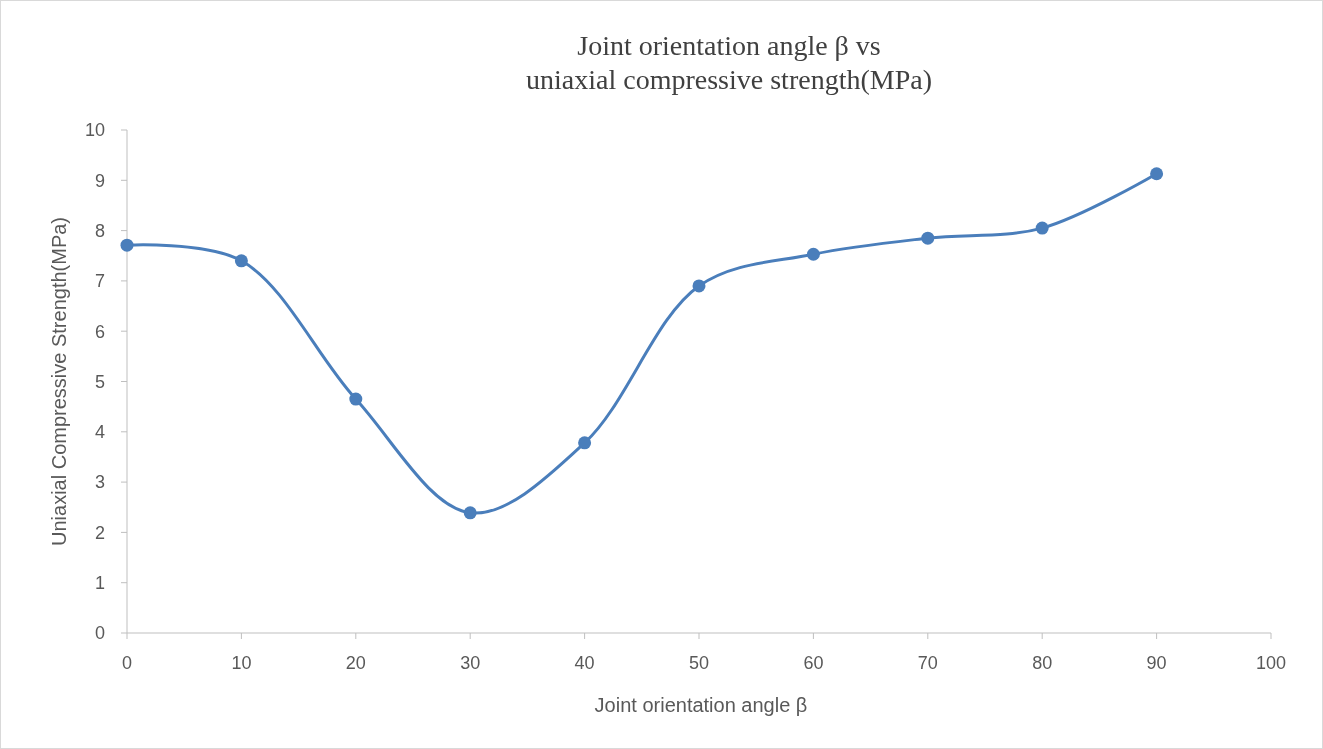 The width and height of the screenshot is (1323, 749). What do you see at coordinates (99, 331) in the screenshot?
I see `y-tick-label: 6` at bounding box center [99, 331].